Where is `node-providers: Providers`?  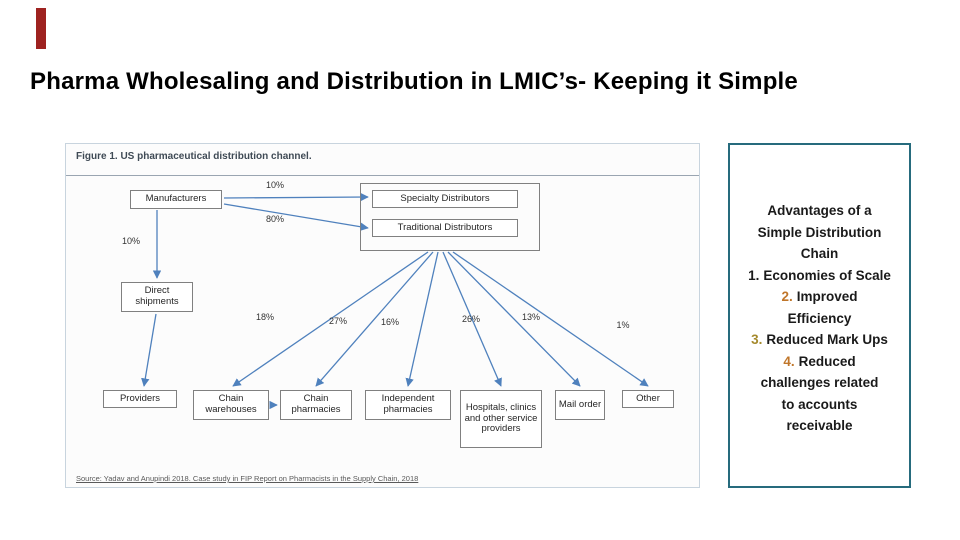
node-providers: Providers is located at coordinates (140, 399).